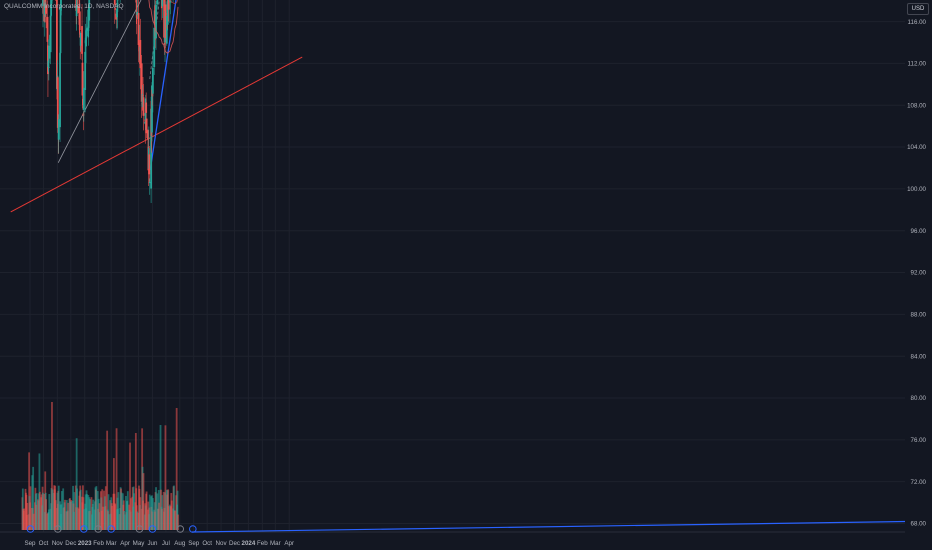 This screenshot has width=932, height=550. What do you see at coordinates (918, 9) in the screenshot?
I see `currency-button: USD` at bounding box center [918, 9].